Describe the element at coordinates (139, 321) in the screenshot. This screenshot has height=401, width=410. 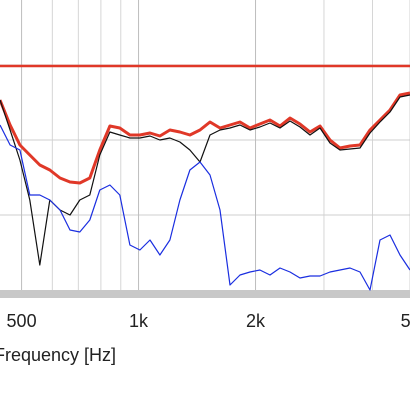
I see `x-tick-label: 1k` at that location.